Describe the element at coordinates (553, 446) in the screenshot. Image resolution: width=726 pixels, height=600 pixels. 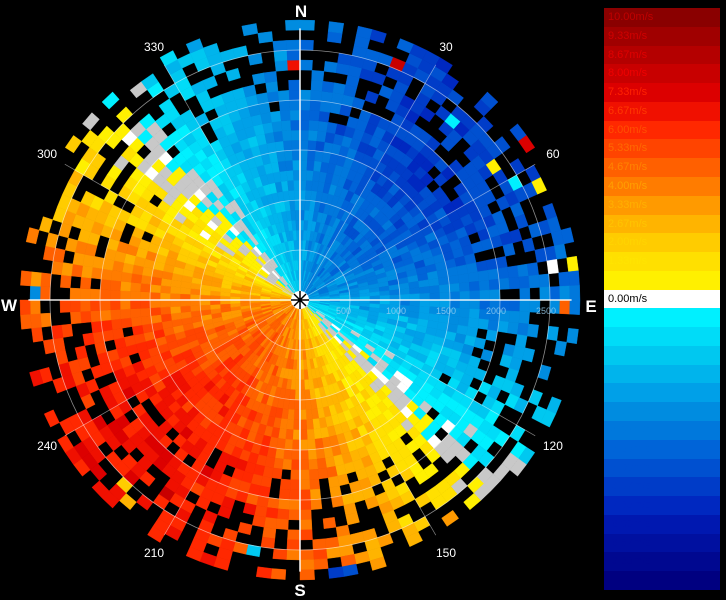
I see `azimuth-label: 120` at that location.